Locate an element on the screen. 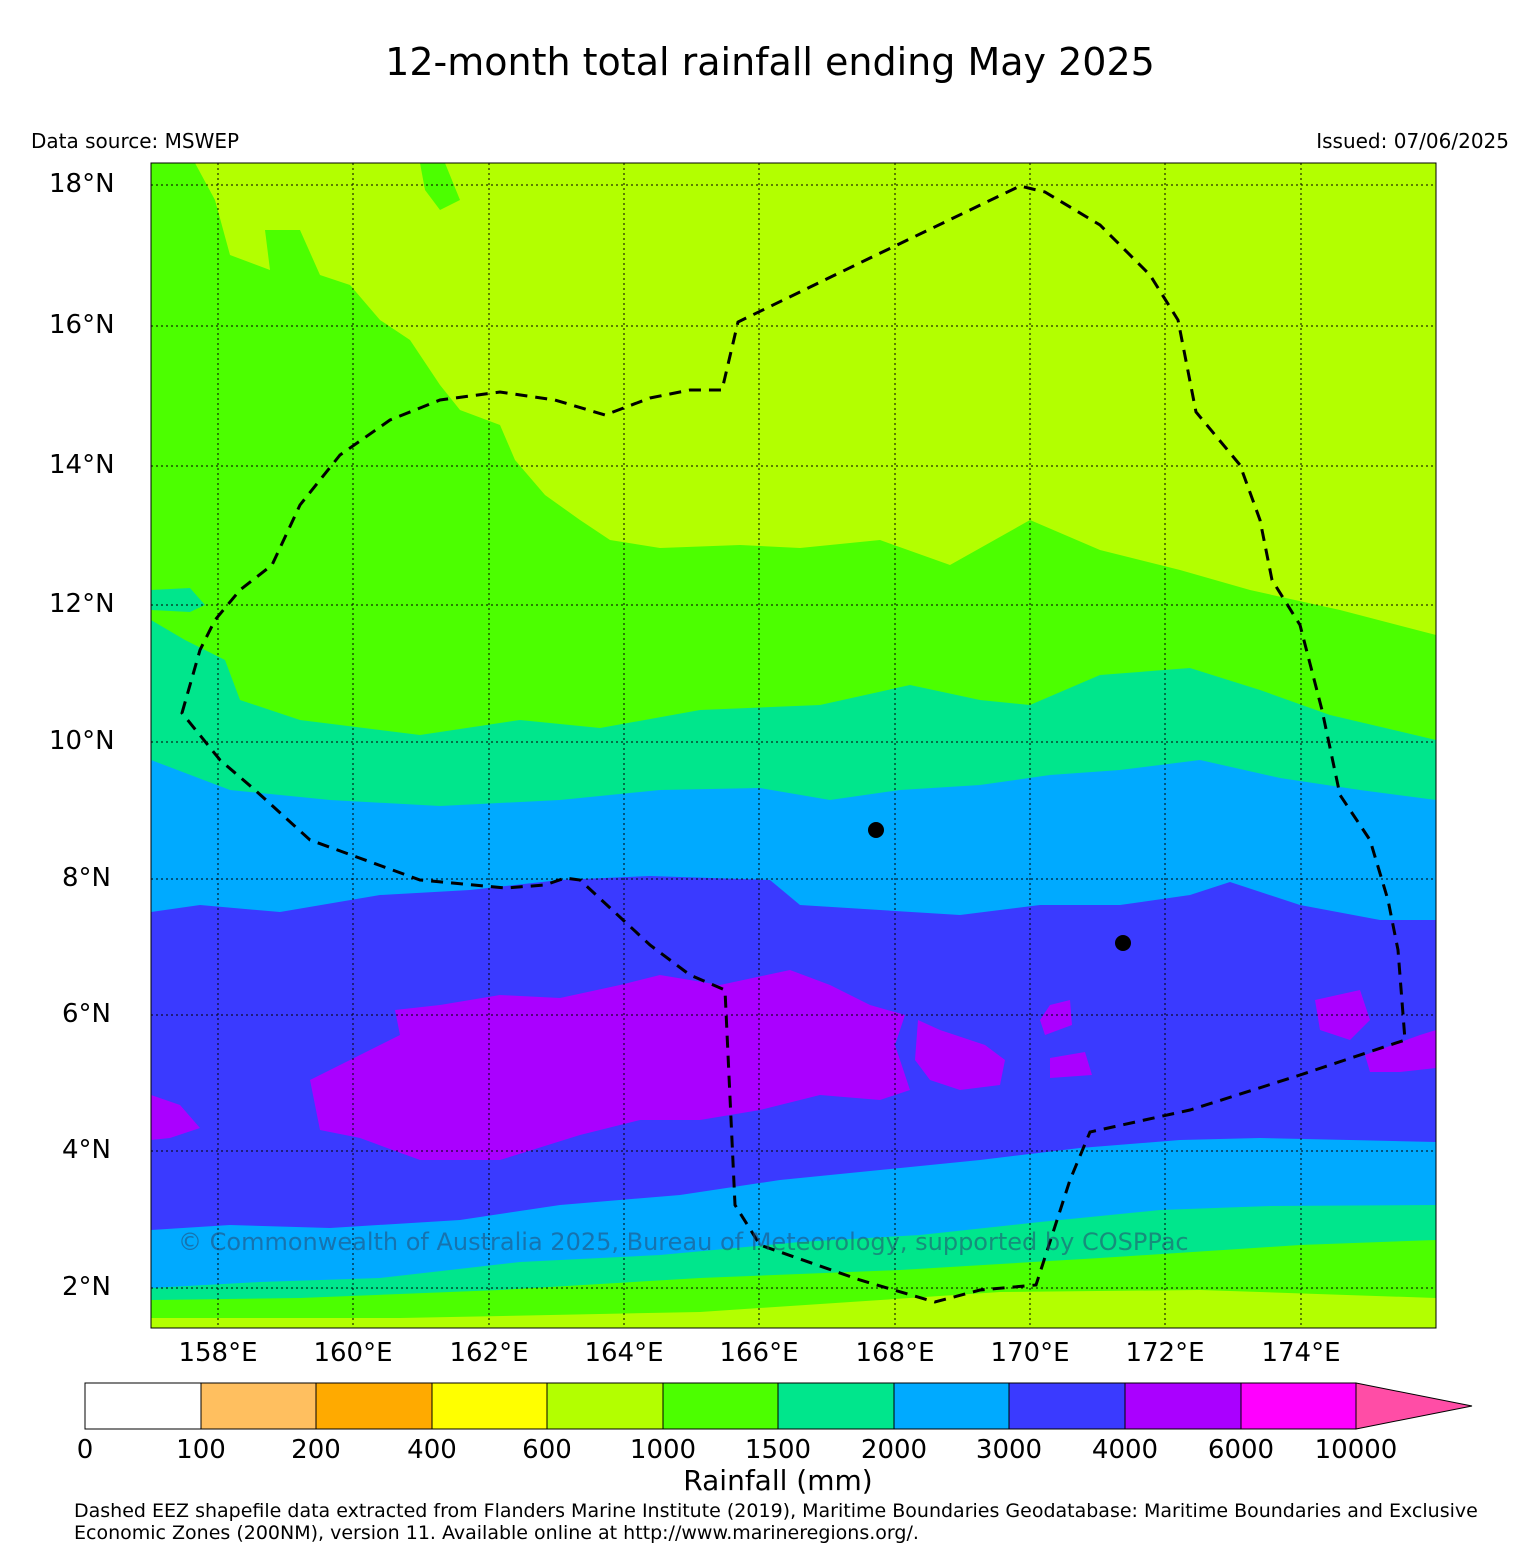 The width and height of the screenshot is (1540, 1563). lon-label: 170°E is located at coordinates (1030, 1353).